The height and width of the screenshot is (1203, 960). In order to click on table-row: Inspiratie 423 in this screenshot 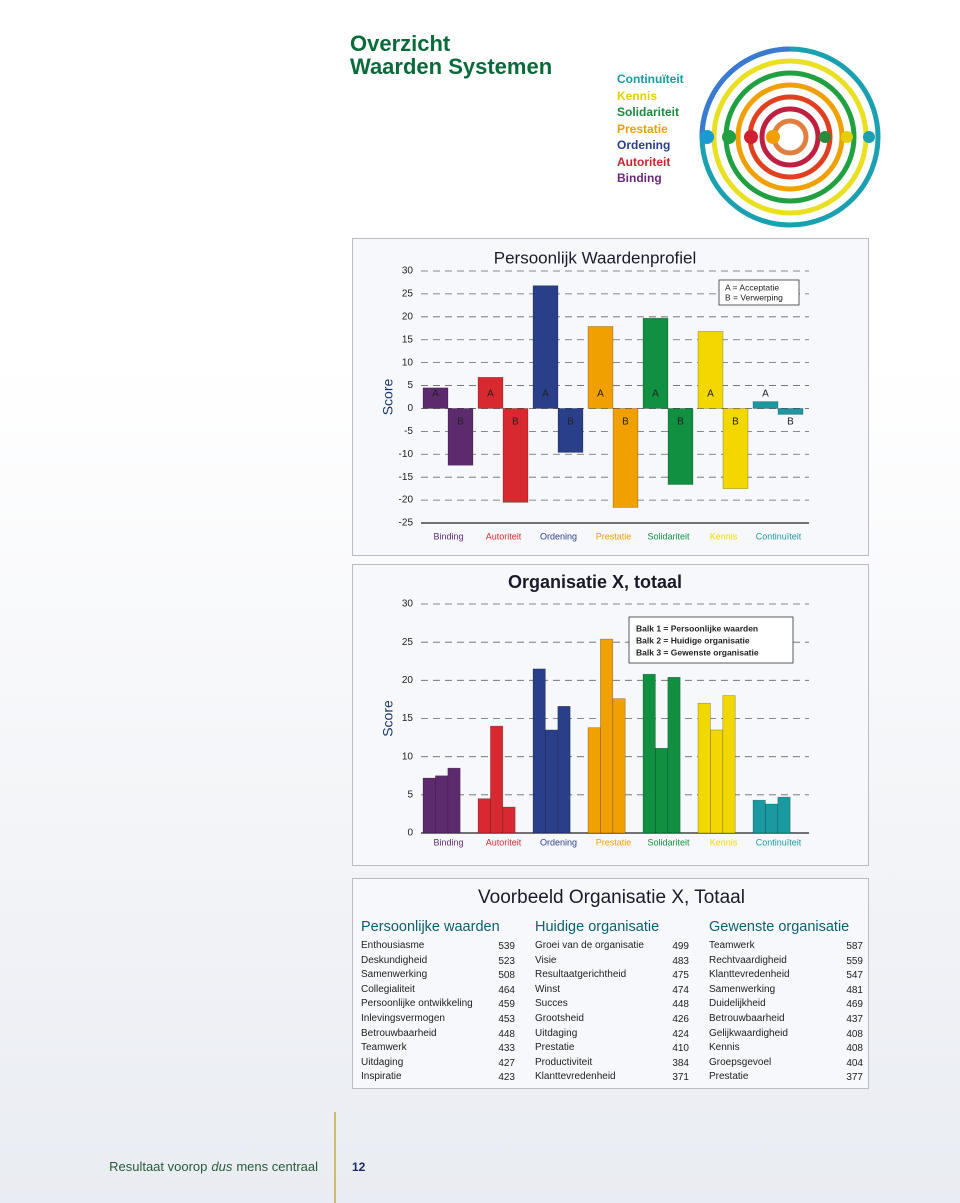, I will do `click(441, 1078)`.